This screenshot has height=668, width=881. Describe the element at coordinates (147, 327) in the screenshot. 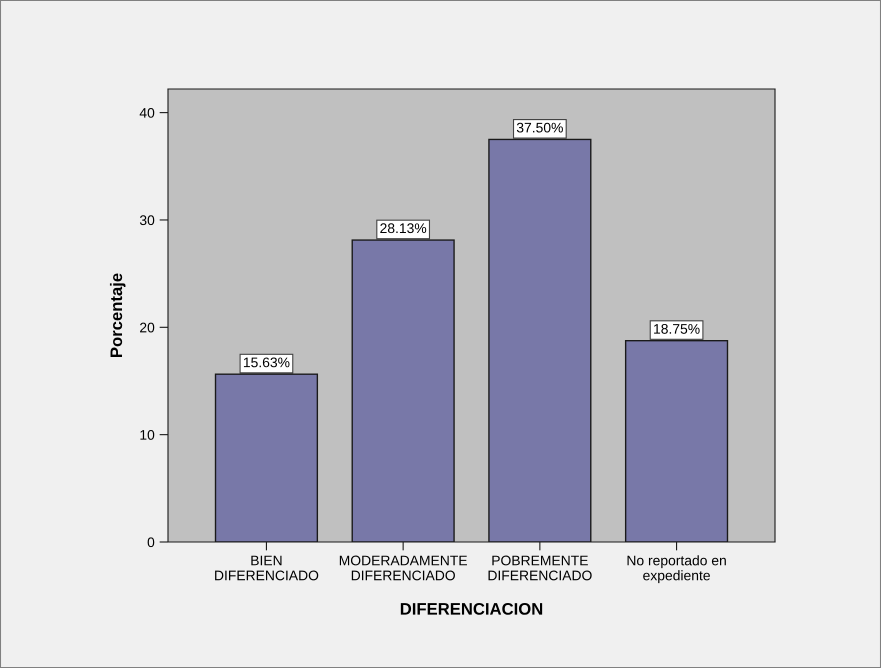

I see `y-tick-label: 20` at that location.